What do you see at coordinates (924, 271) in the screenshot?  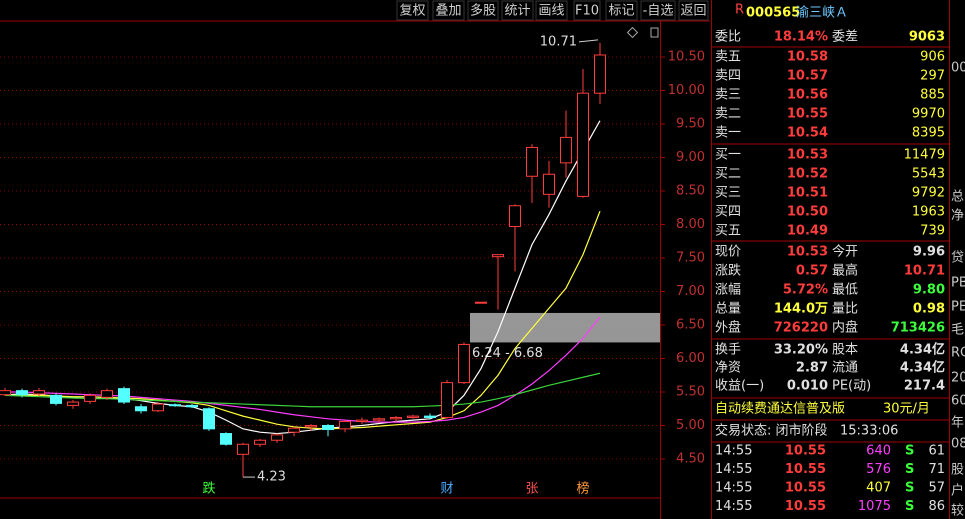 I see `quote-cell: 10.71` at bounding box center [924, 271].